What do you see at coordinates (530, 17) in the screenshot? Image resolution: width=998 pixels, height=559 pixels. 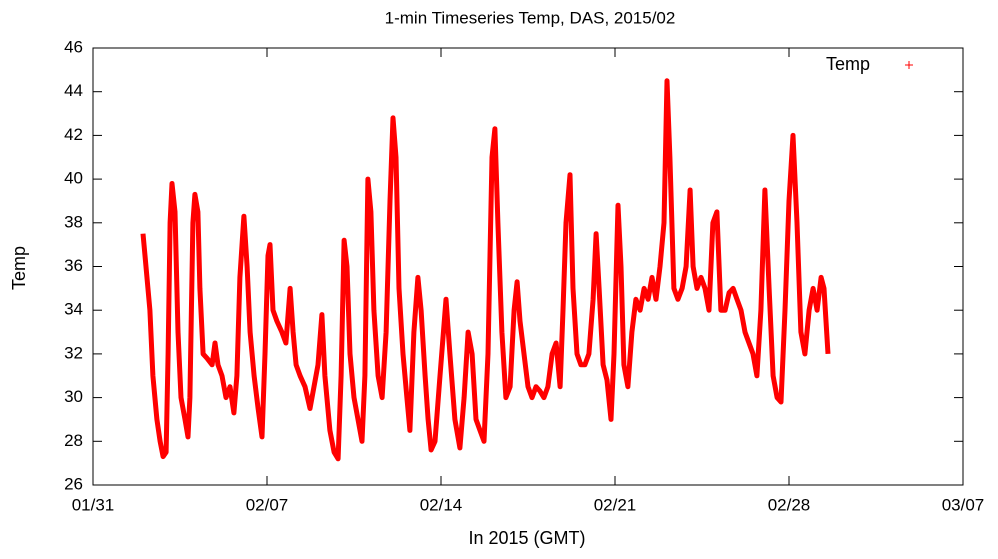 I see `chart-title: 1-min Timeseries Temp, DAS, 2015/02` at bounding box center [530, 17].